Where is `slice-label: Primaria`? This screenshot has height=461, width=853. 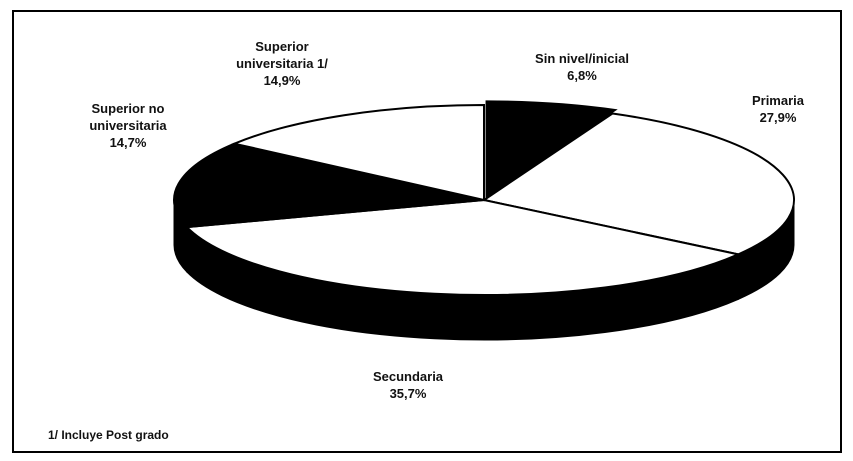
slice-label: Primaria is located at coordinates (778, 100).